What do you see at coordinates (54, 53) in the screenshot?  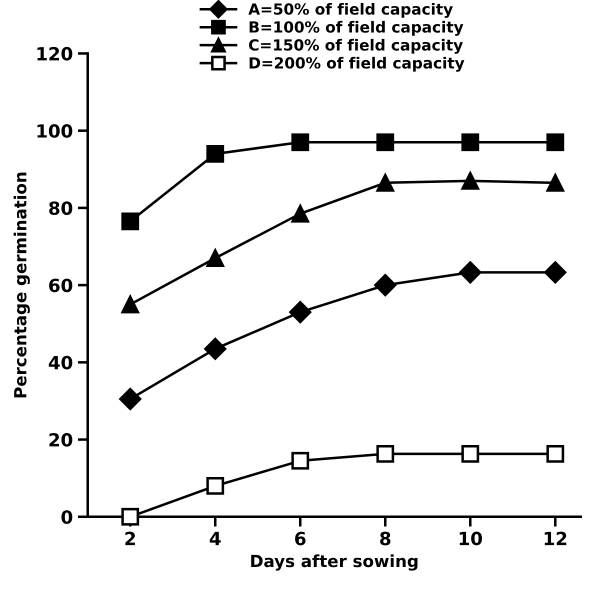 I see `y-tick-label: 120` at bounding box center [54, 53].